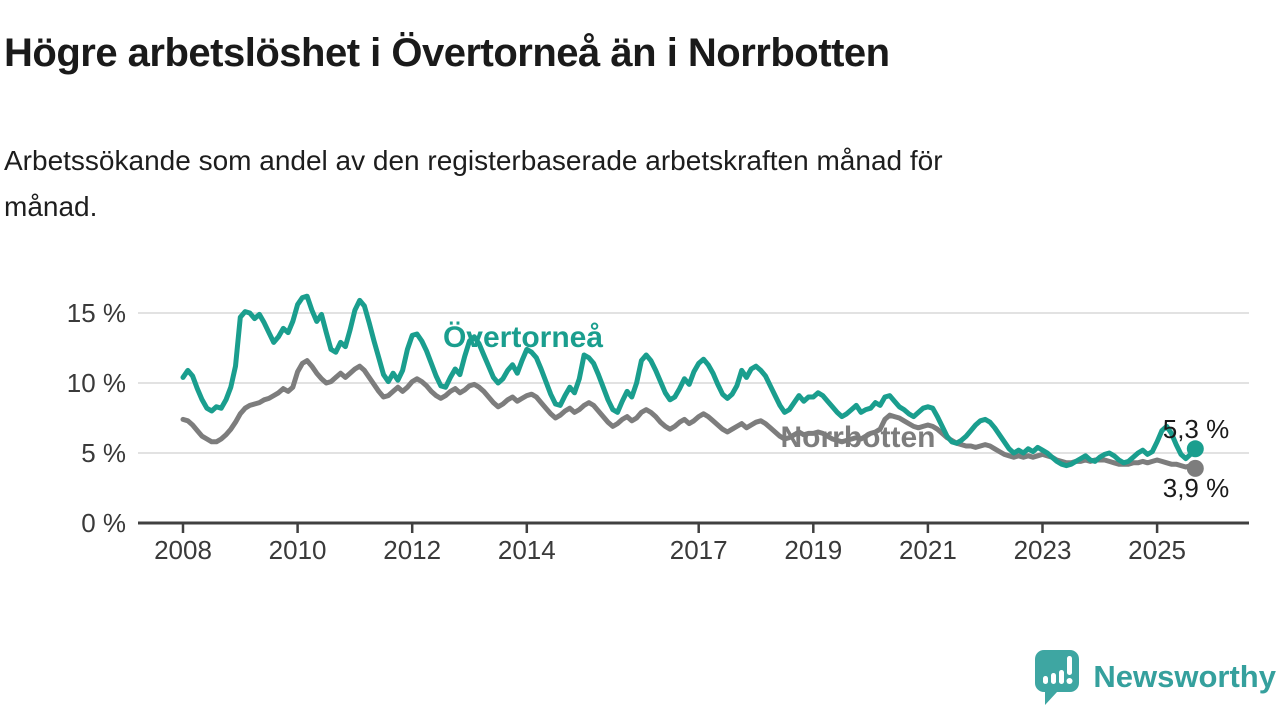 Image resolution: width=1280 pixels, height=720 pixels. What do you see at coordinates (689, 414) in the screenshot?
I see `series-line-norrbotten` at bounding box center [689, 414].